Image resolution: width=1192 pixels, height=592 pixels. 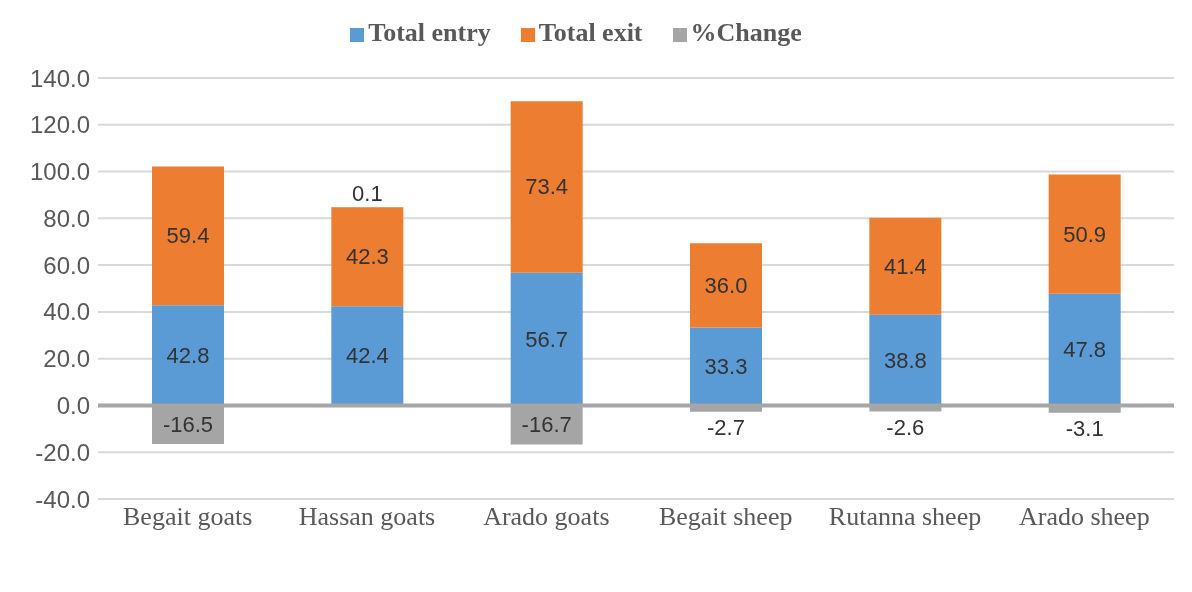 What do you see at coordinates (590, 32) in the screenshot?
I see `legend-label: Total exit` at bounding box center [590, 32].